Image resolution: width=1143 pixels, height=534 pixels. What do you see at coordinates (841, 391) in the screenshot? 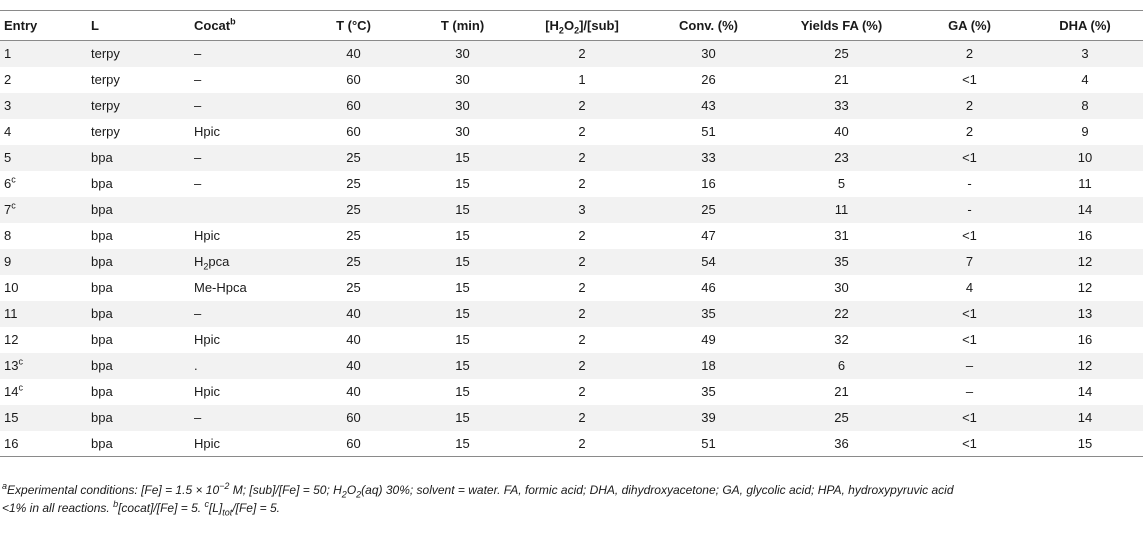
I see `cell-yield-fa: 21` at bounding box center [841, 391].